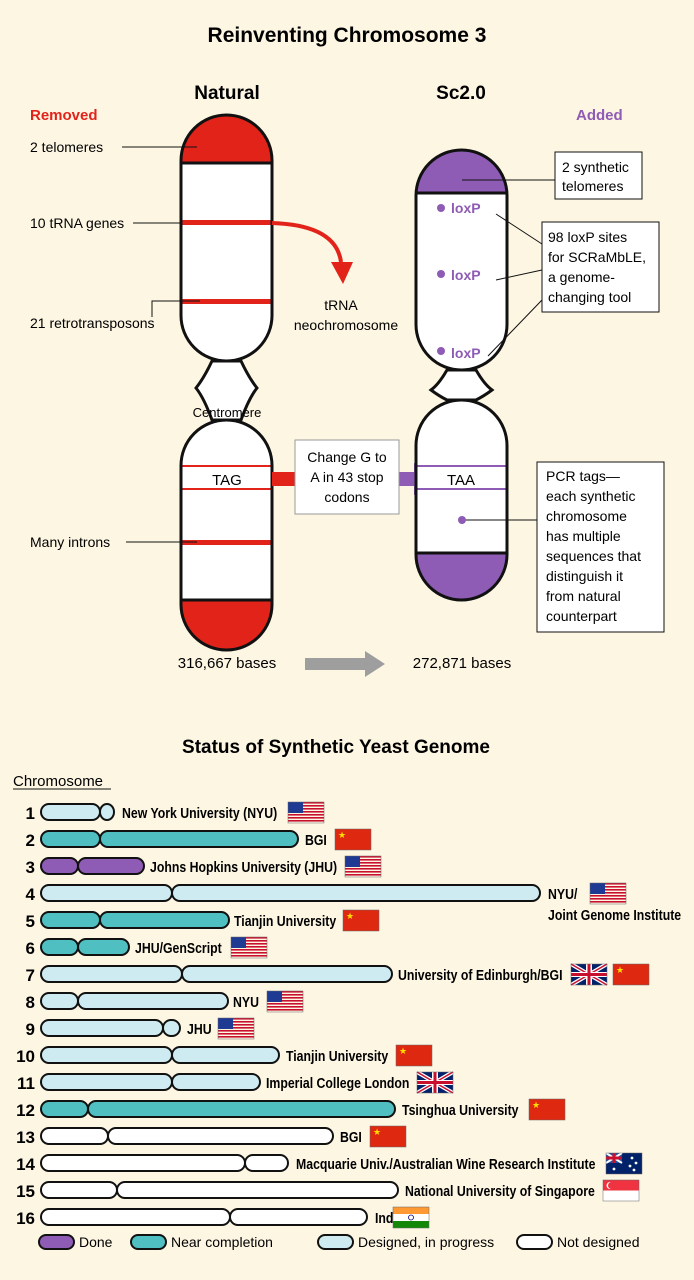 This screenshot has width=694, height=1280. I want to click on chromosome-row-5: 5 Tianjin University ★, so click(203, 920).